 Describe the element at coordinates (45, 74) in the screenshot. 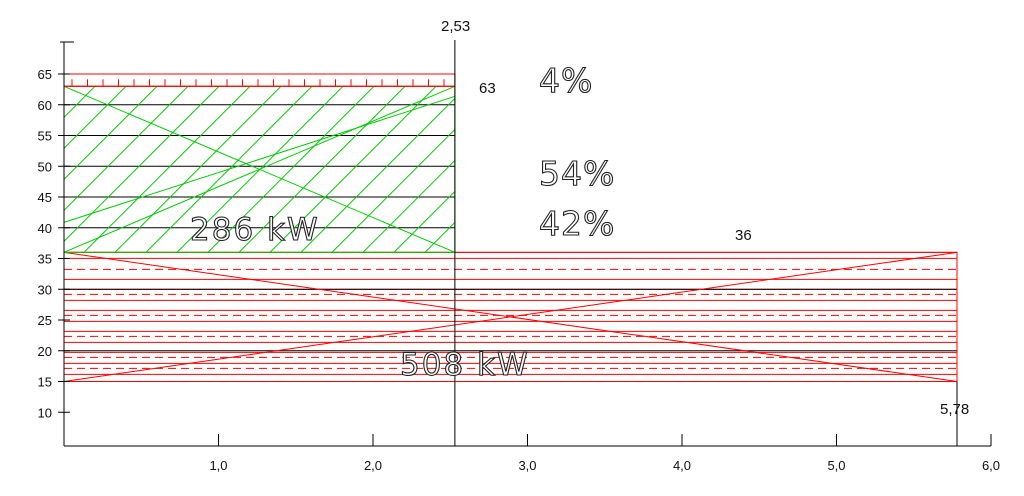

I see `y-tick-label: 65` at that location.